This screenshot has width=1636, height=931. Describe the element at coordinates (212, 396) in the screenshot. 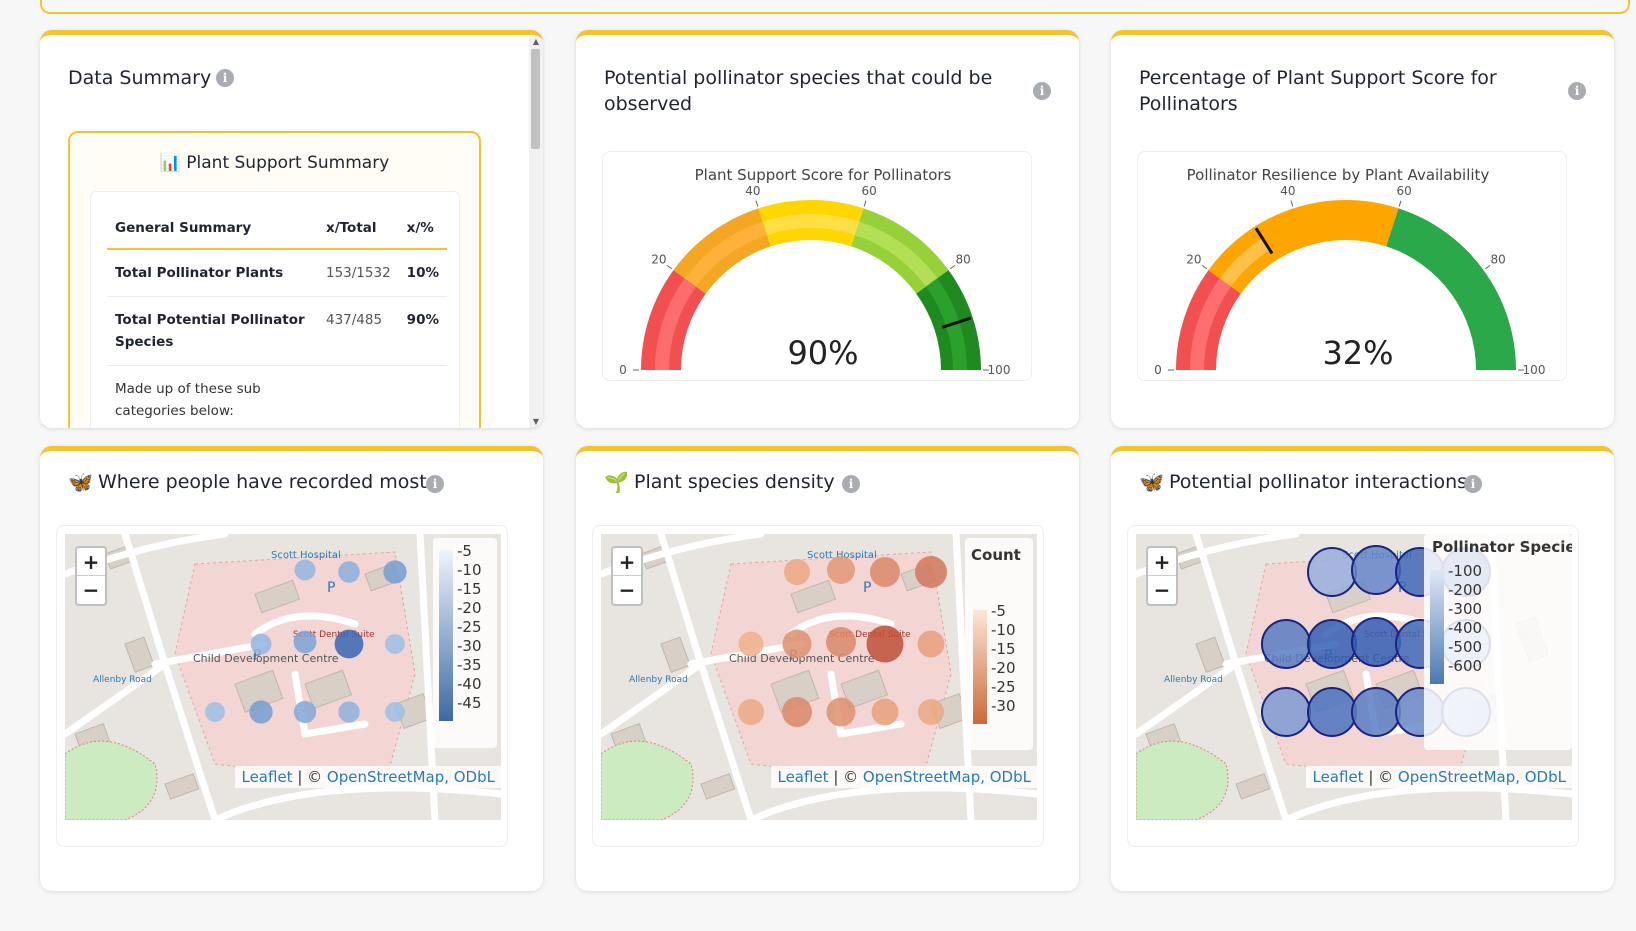

I see `row-label: Made up of these sub categories below:` at that location.